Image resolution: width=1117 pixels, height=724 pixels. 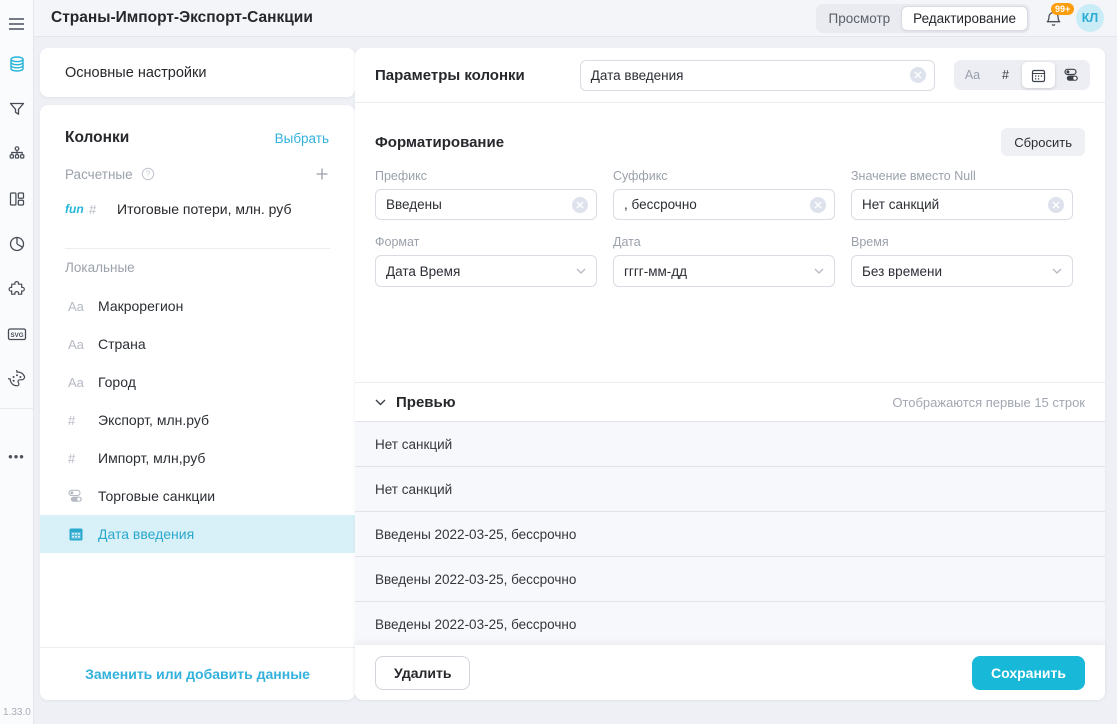 What do you see at coordinates (486, 204) in the screenshot?
I see `prefix-input: Введены` at bounding box center [486, 204].